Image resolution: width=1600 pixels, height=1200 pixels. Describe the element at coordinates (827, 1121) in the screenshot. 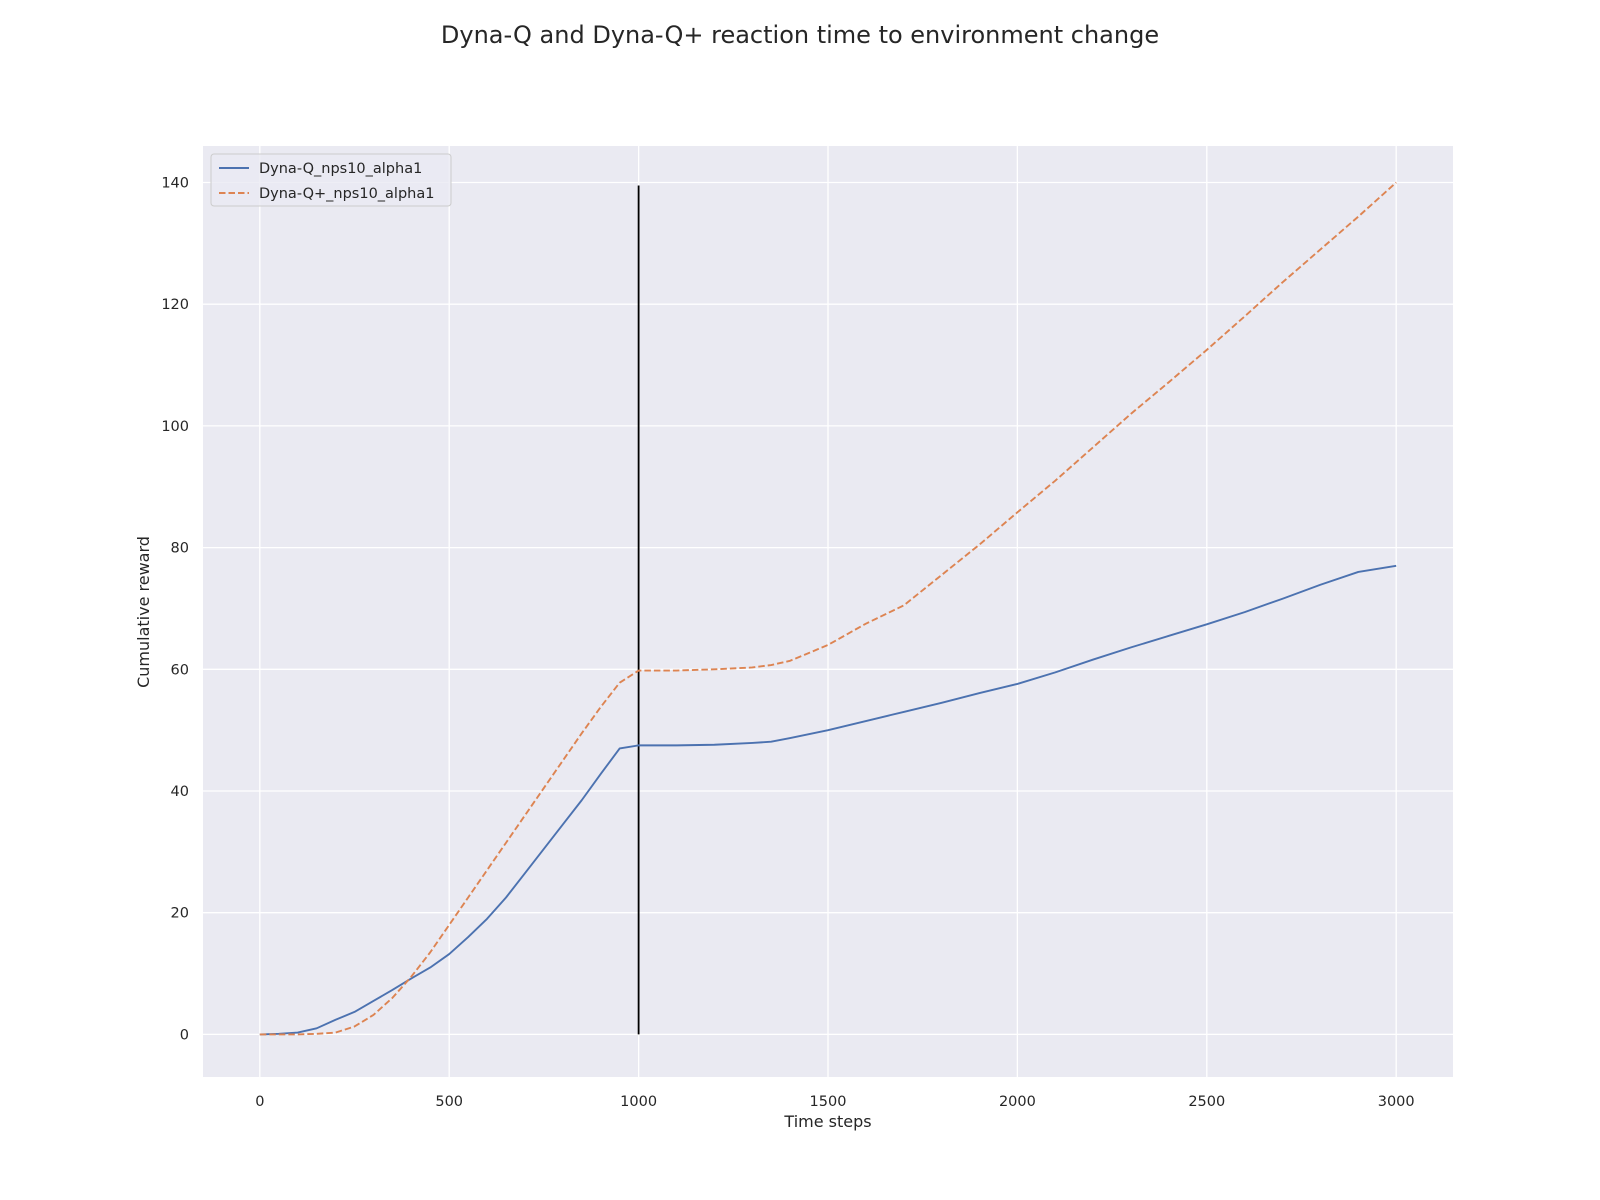

I see `x-axis-label: Time steps` at that location.